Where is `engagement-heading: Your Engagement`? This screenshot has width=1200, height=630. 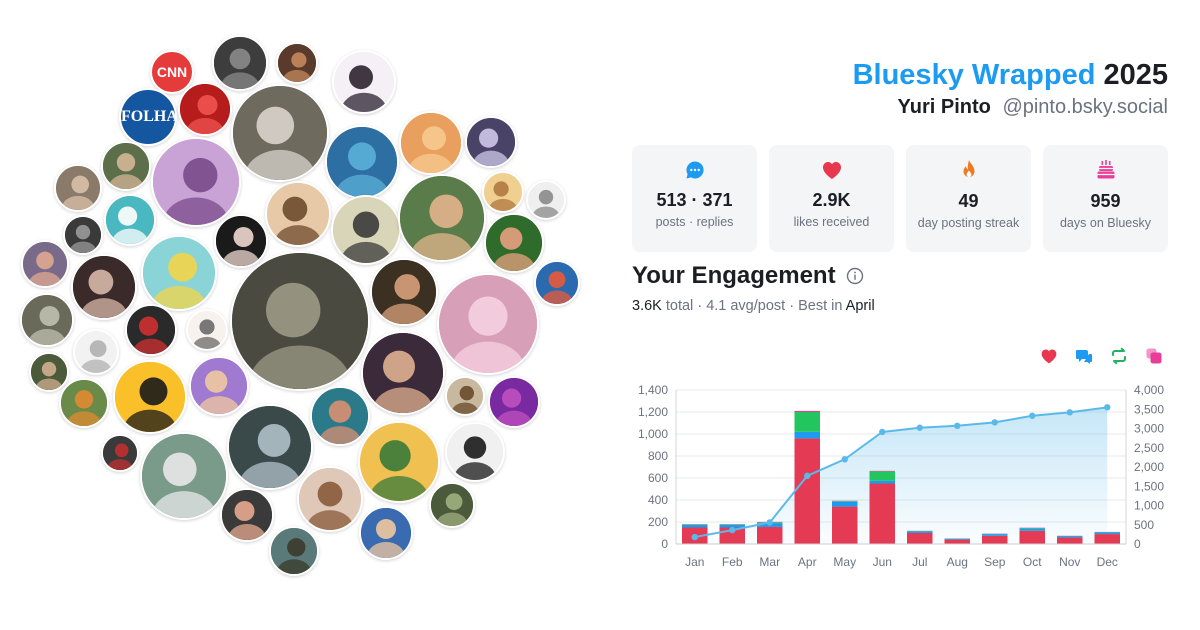
engagement-heading: Your Engagement is located at coordinates (734, 275).